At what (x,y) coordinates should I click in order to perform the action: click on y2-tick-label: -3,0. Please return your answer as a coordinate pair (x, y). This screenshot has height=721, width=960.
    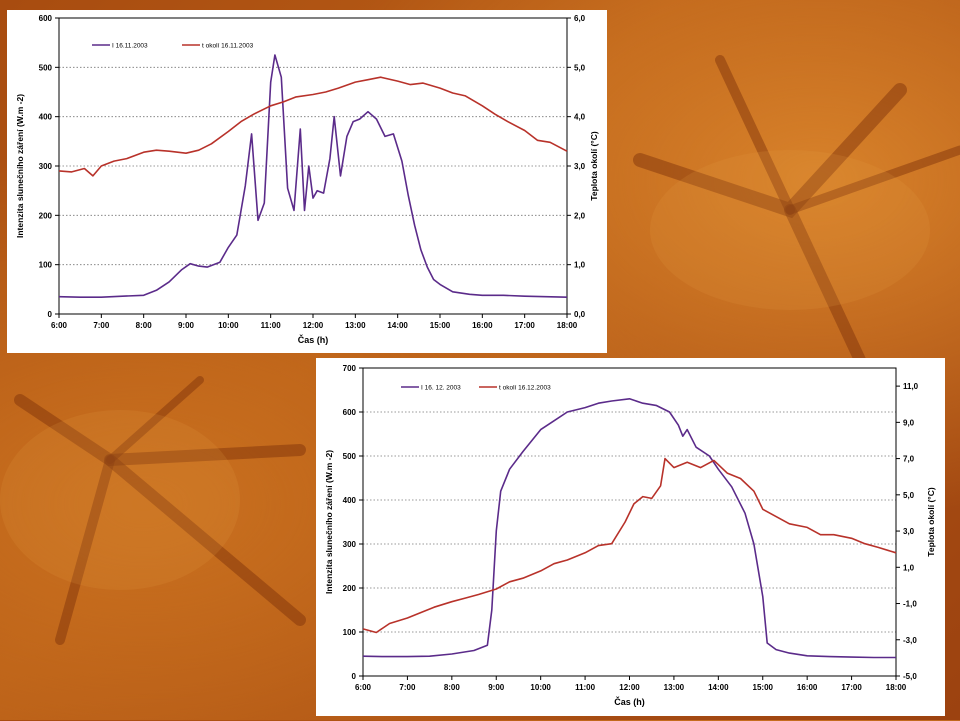
    Looking at the image, I should click on (910, 640).